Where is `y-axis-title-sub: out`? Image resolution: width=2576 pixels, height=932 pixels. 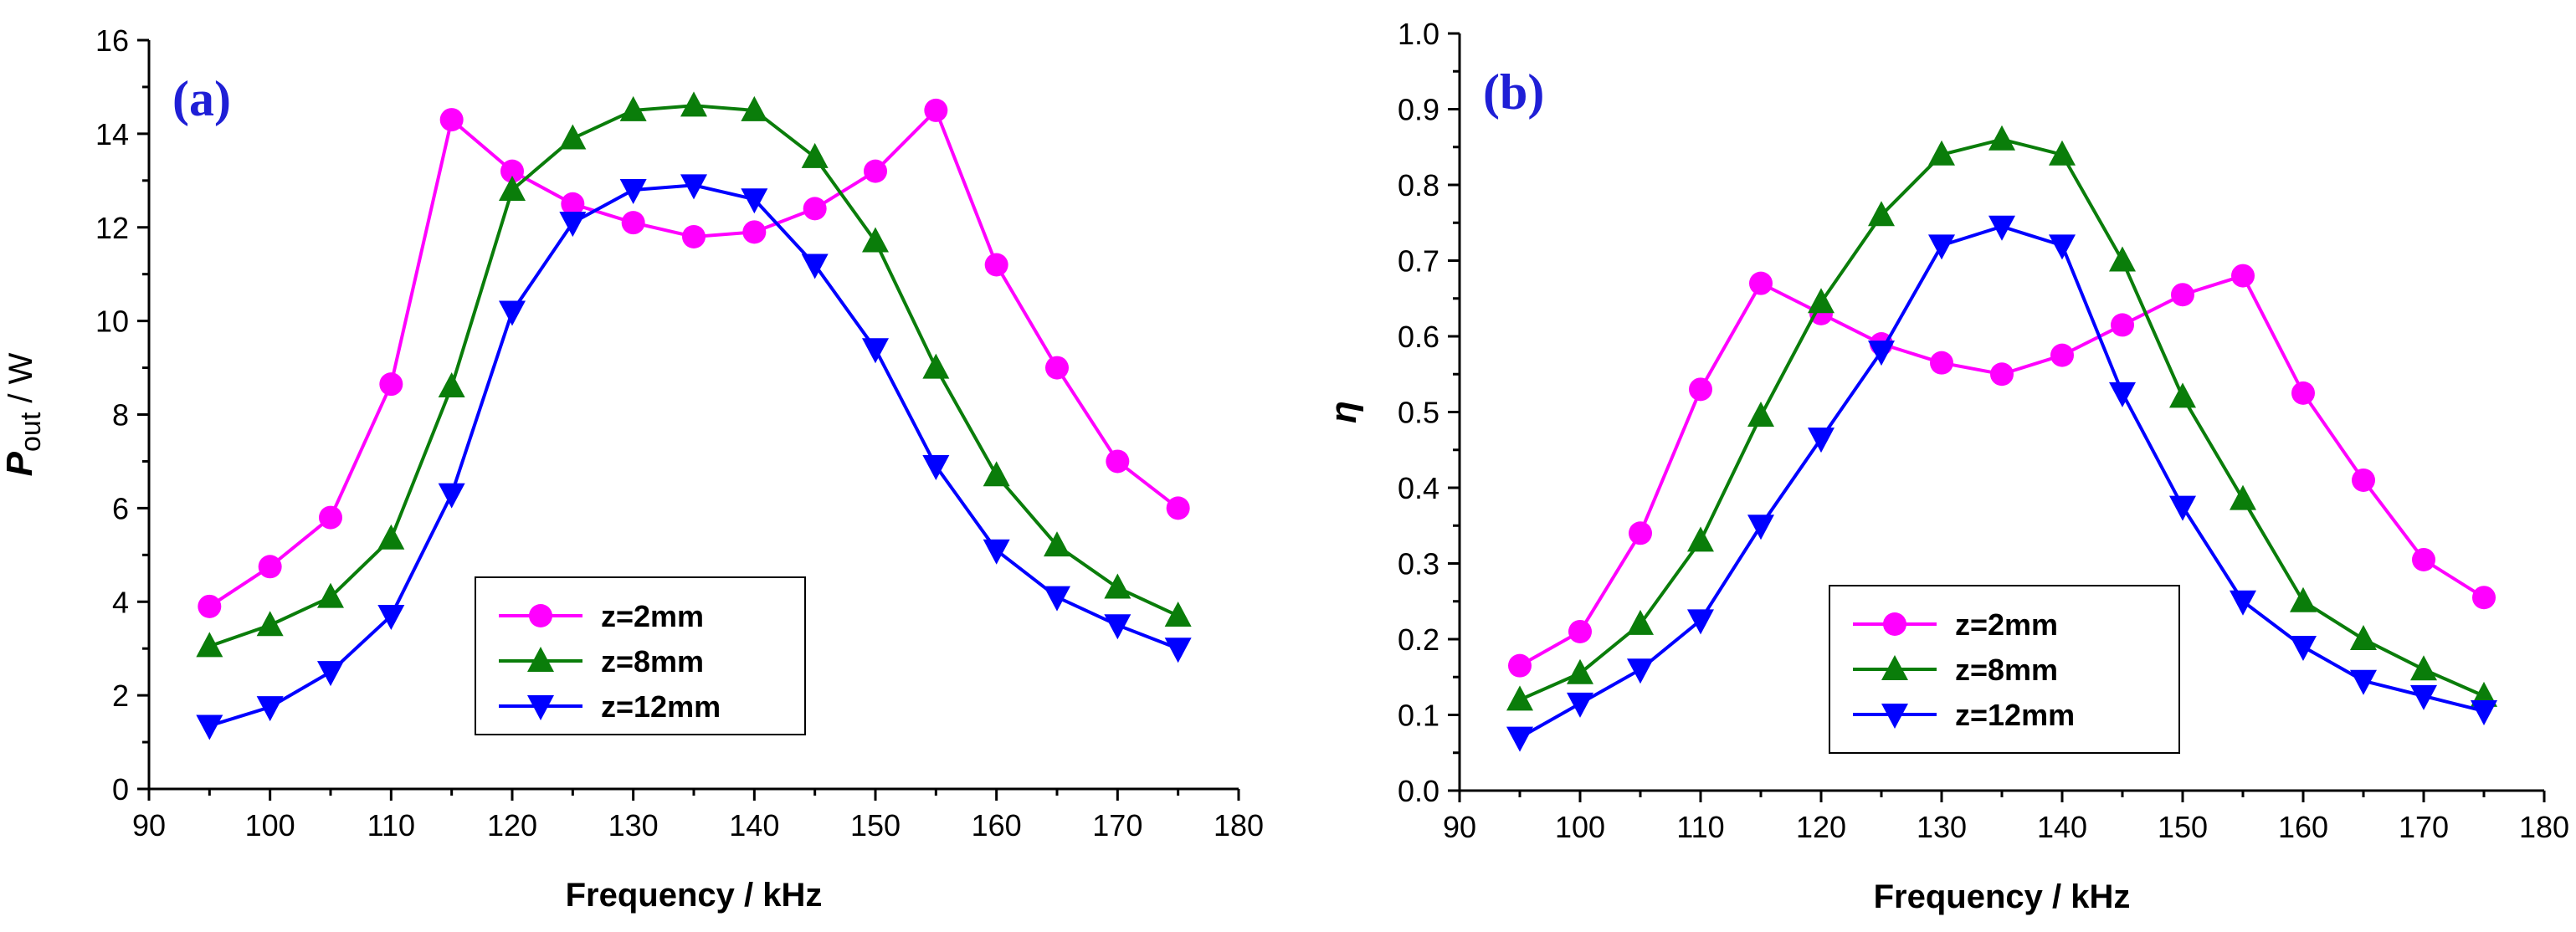
y-axis-title-sub: out is located at coordinates (31, 432).